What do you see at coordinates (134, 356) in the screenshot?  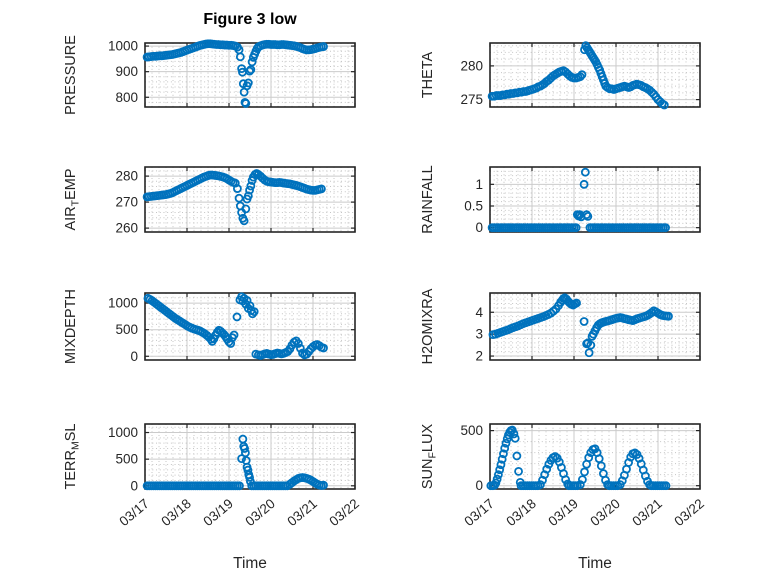 I see `mixdepth-ytick: 0` at bounding box center [134, 356].